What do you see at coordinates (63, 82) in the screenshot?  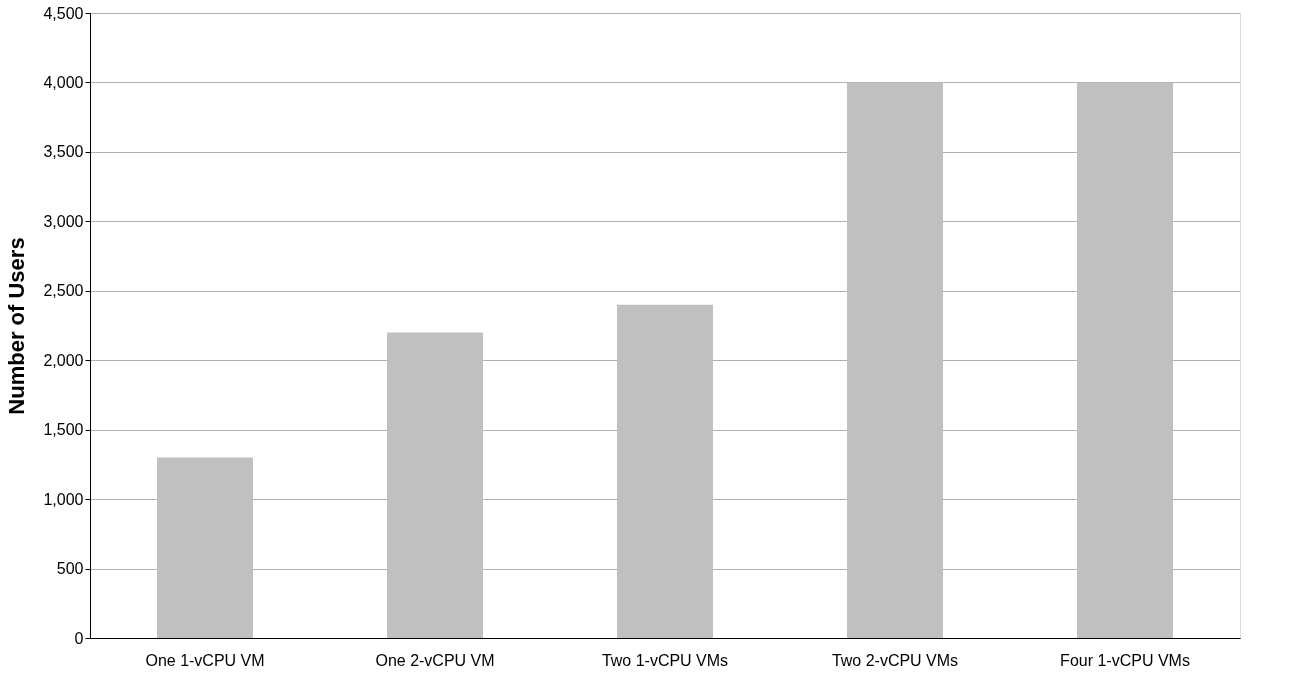 I see `y-tick-label: 4,000` at bounding box center [63, 82].